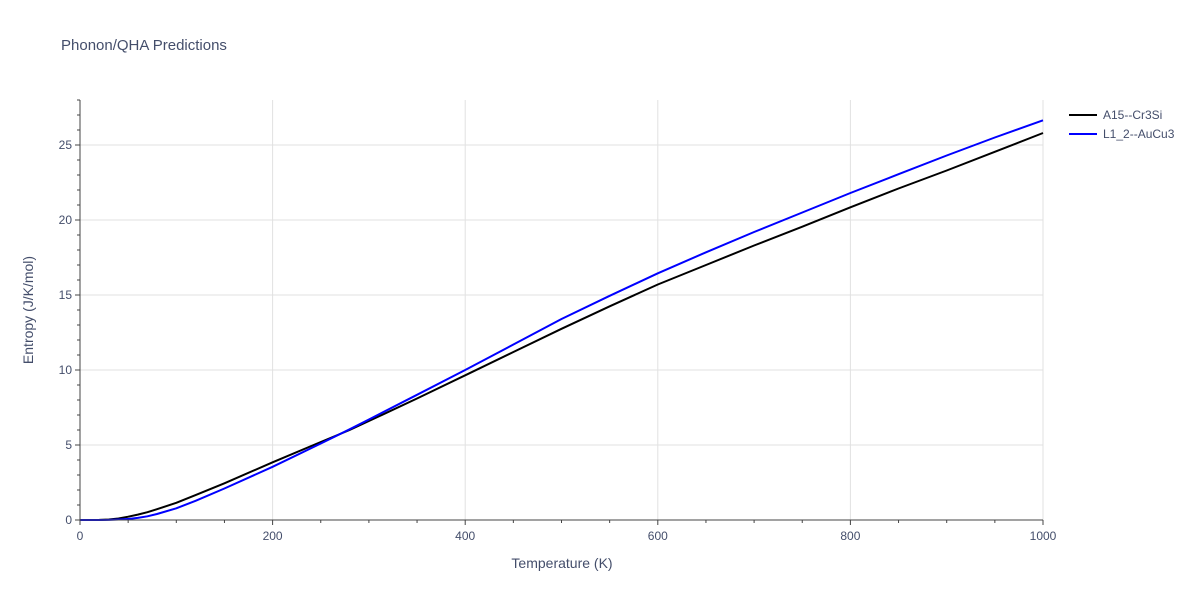 The height and width of the screenshot is (600, 1200). I want to click on y-axis-title: Entropy (J/K/mol), so click(28, 310).